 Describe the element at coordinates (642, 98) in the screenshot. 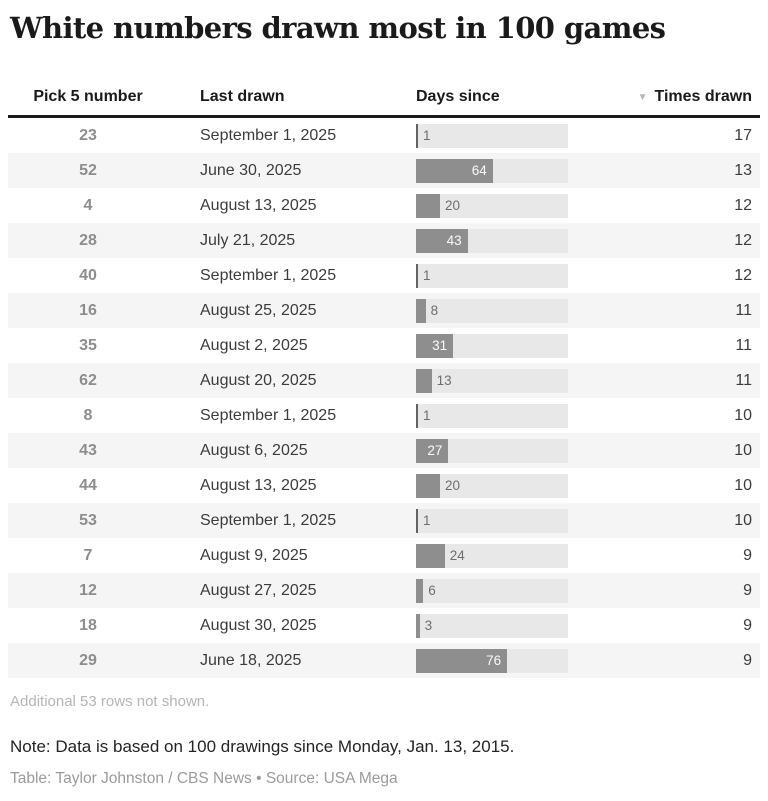

I see `sort-descending-icon: ▼` at that location.